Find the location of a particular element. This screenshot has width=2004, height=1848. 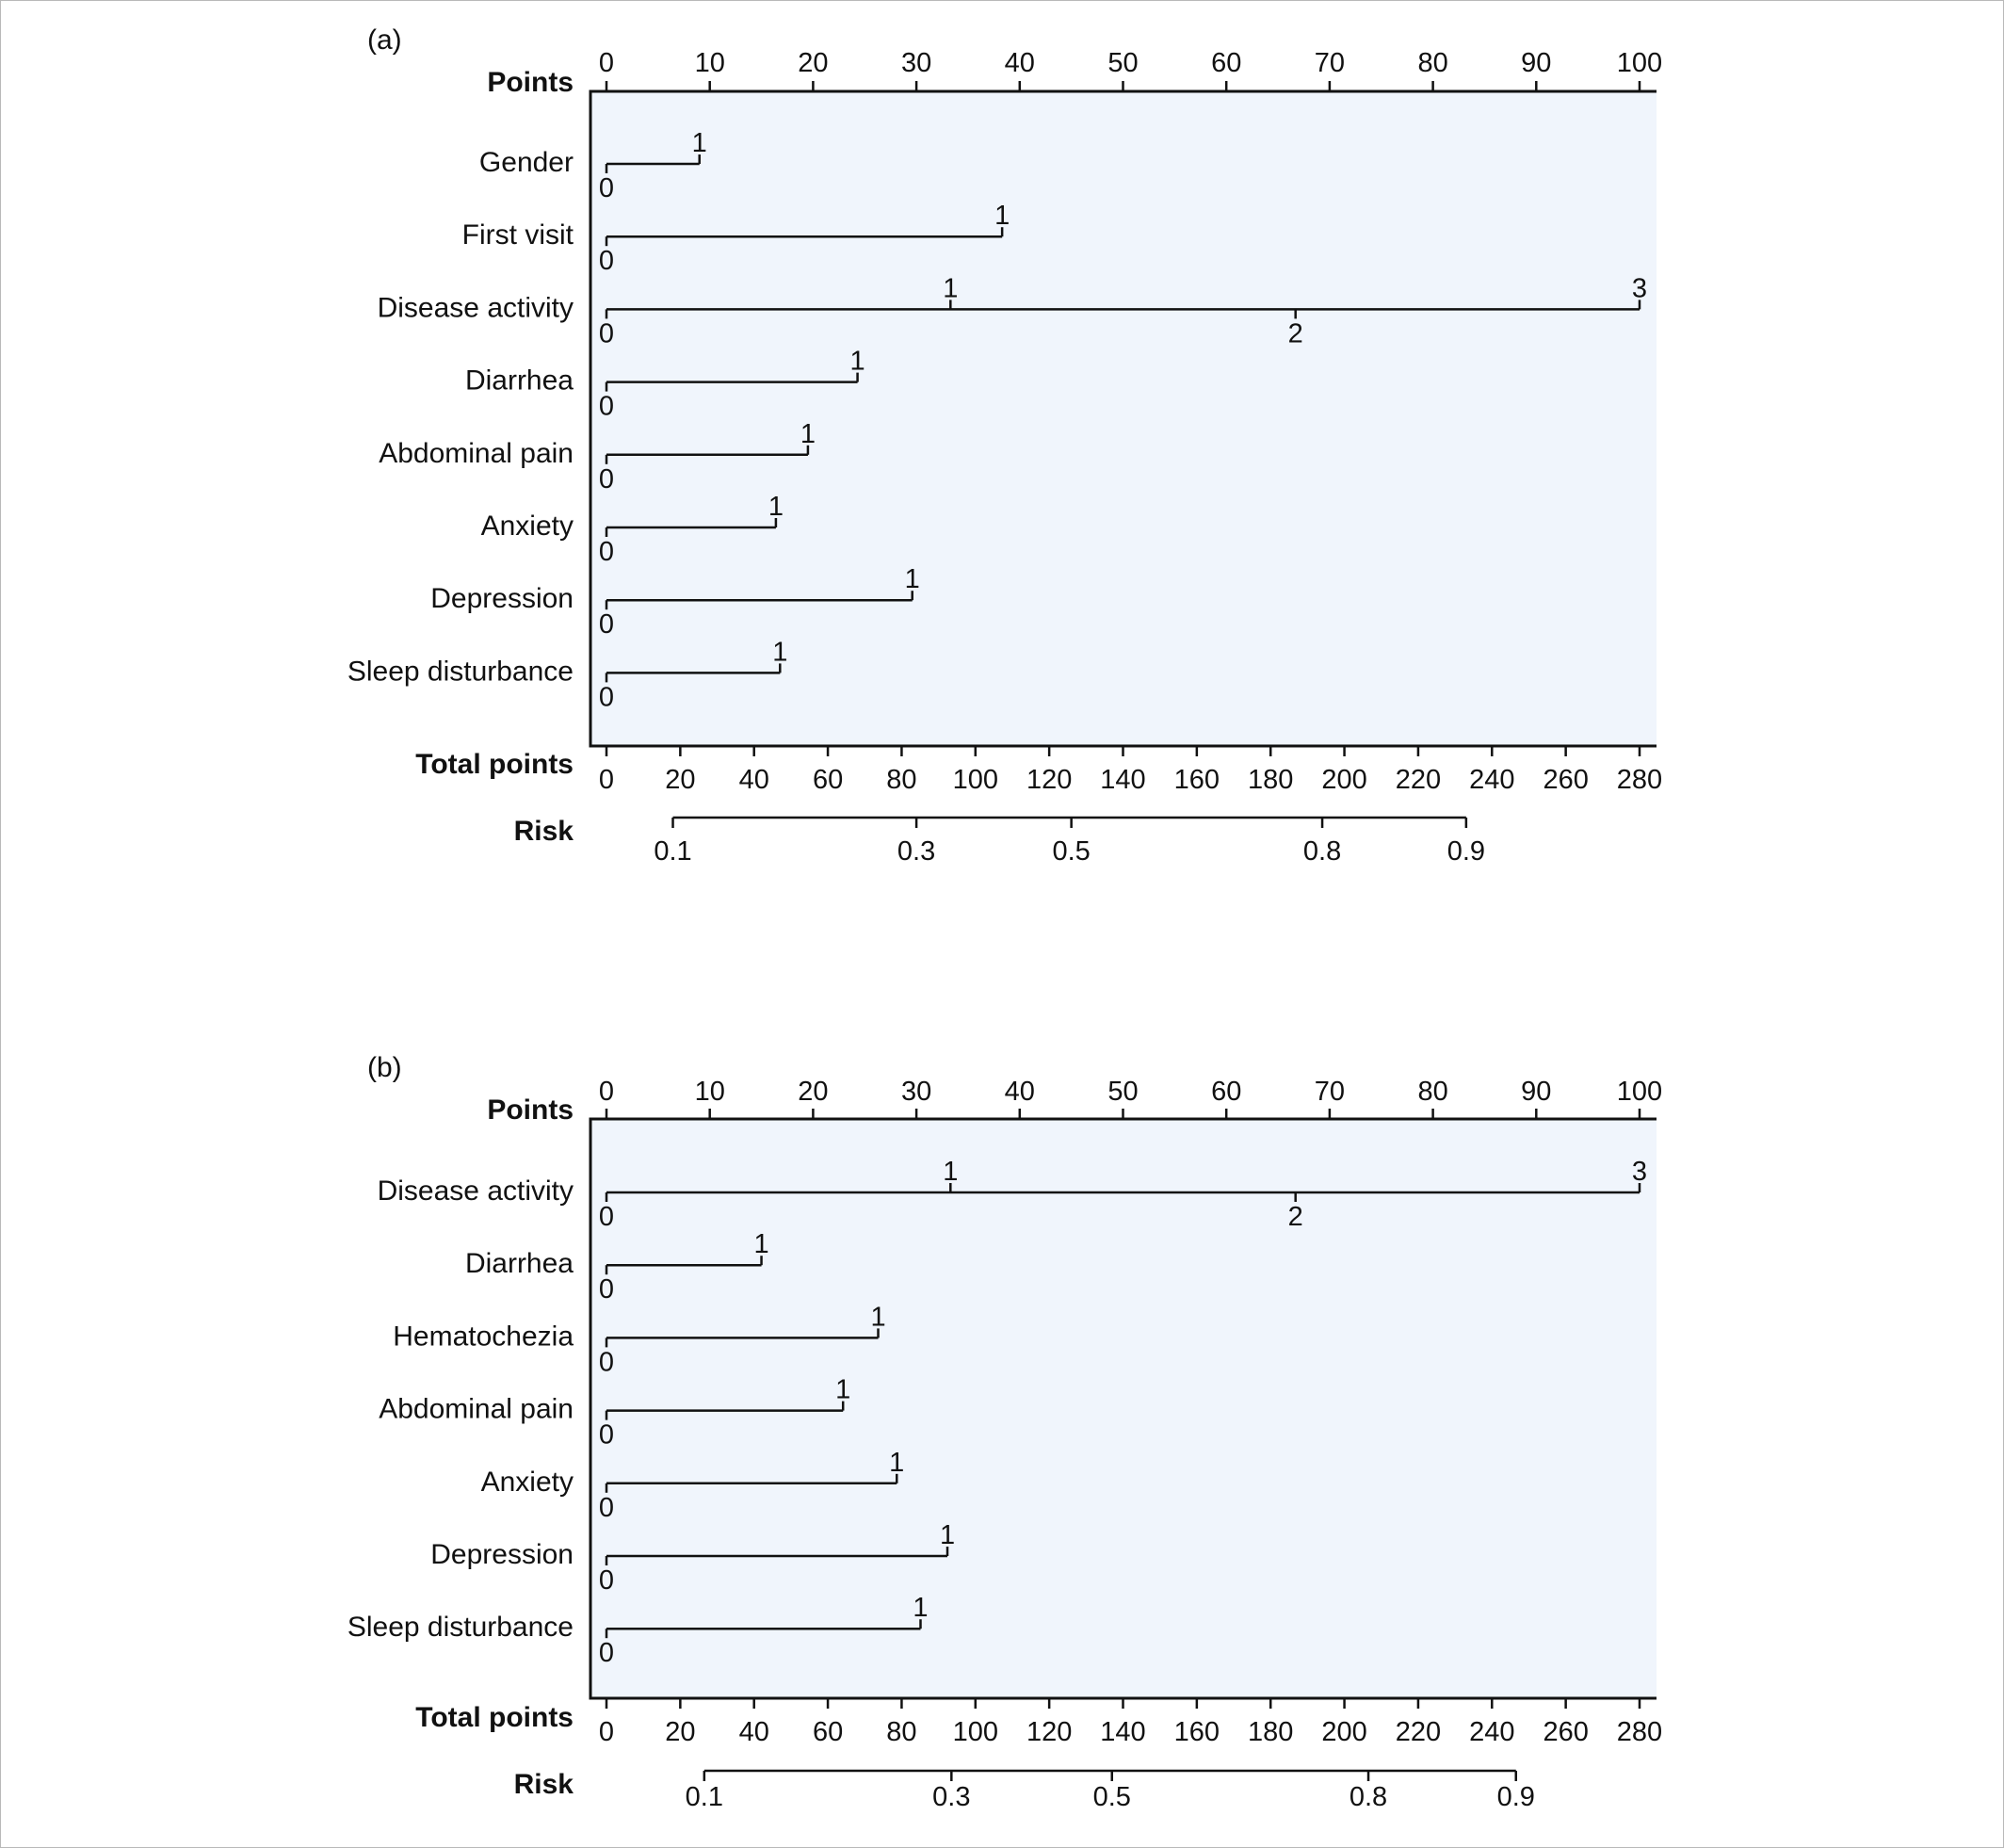

total-points-axis-title: Total points is located at coordinates (494, 1718).